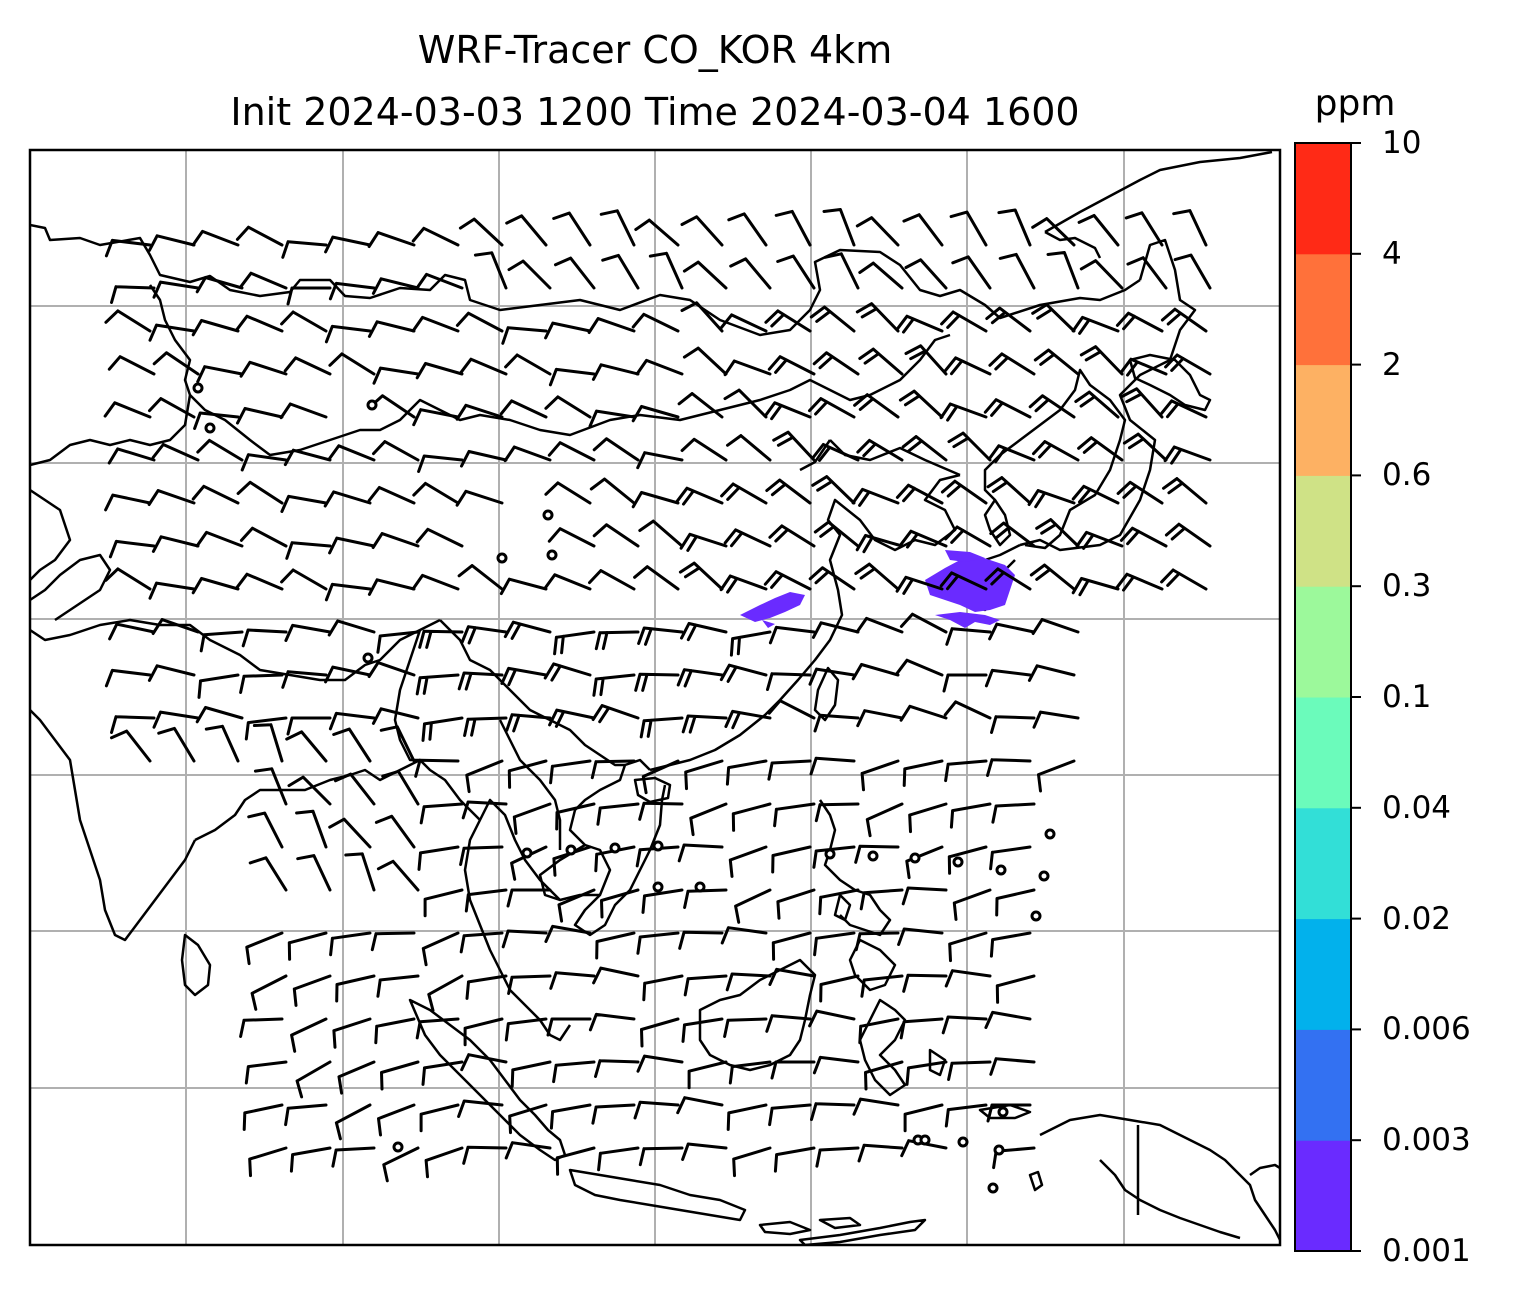 The height and width of the screenshot is (1306, 1528). Describe the element at coordinates (997, 522) in the screenshot. I see `coastline-japan-kyushu` at that location.